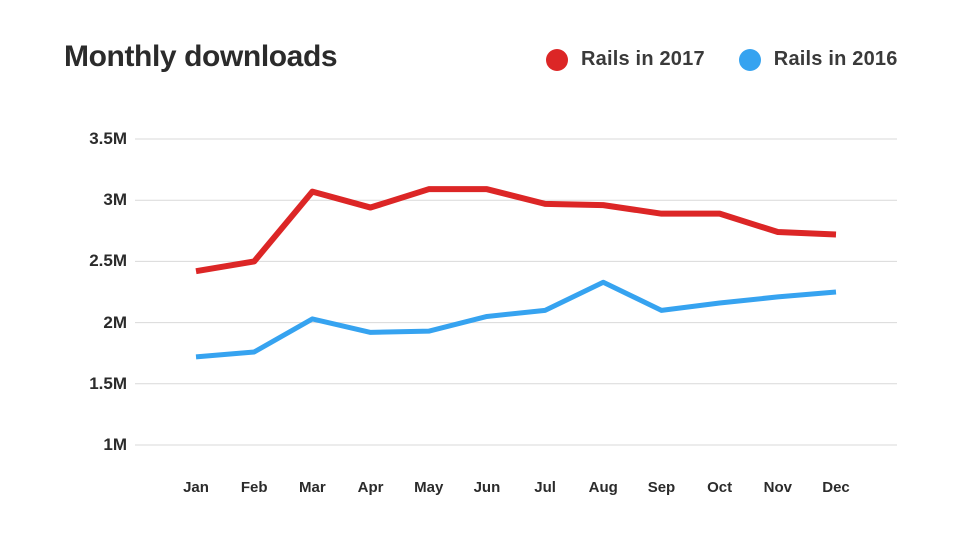 Image resolution: width=960 pixels, height=540 pixels. What do you see at coordinates (254, 487) in the screenshot?
I see `x-axis-tick-label: Feb` at bounding box center [254, 487].